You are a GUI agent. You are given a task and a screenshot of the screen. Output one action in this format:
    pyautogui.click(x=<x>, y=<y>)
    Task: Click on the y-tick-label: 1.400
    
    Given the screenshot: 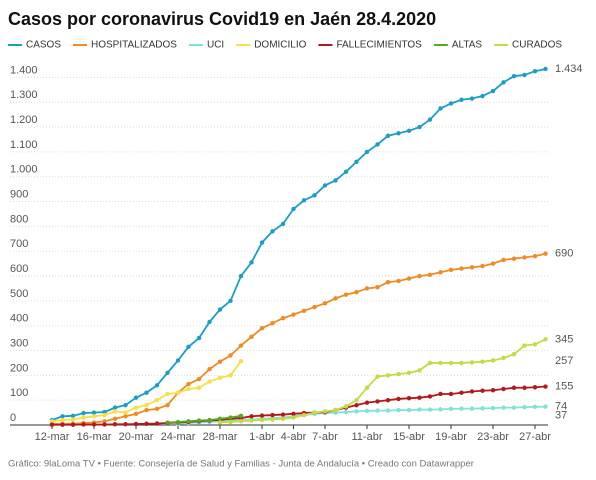 What is the action you would take?
    pyautogui.click(x=24, y=70)
    